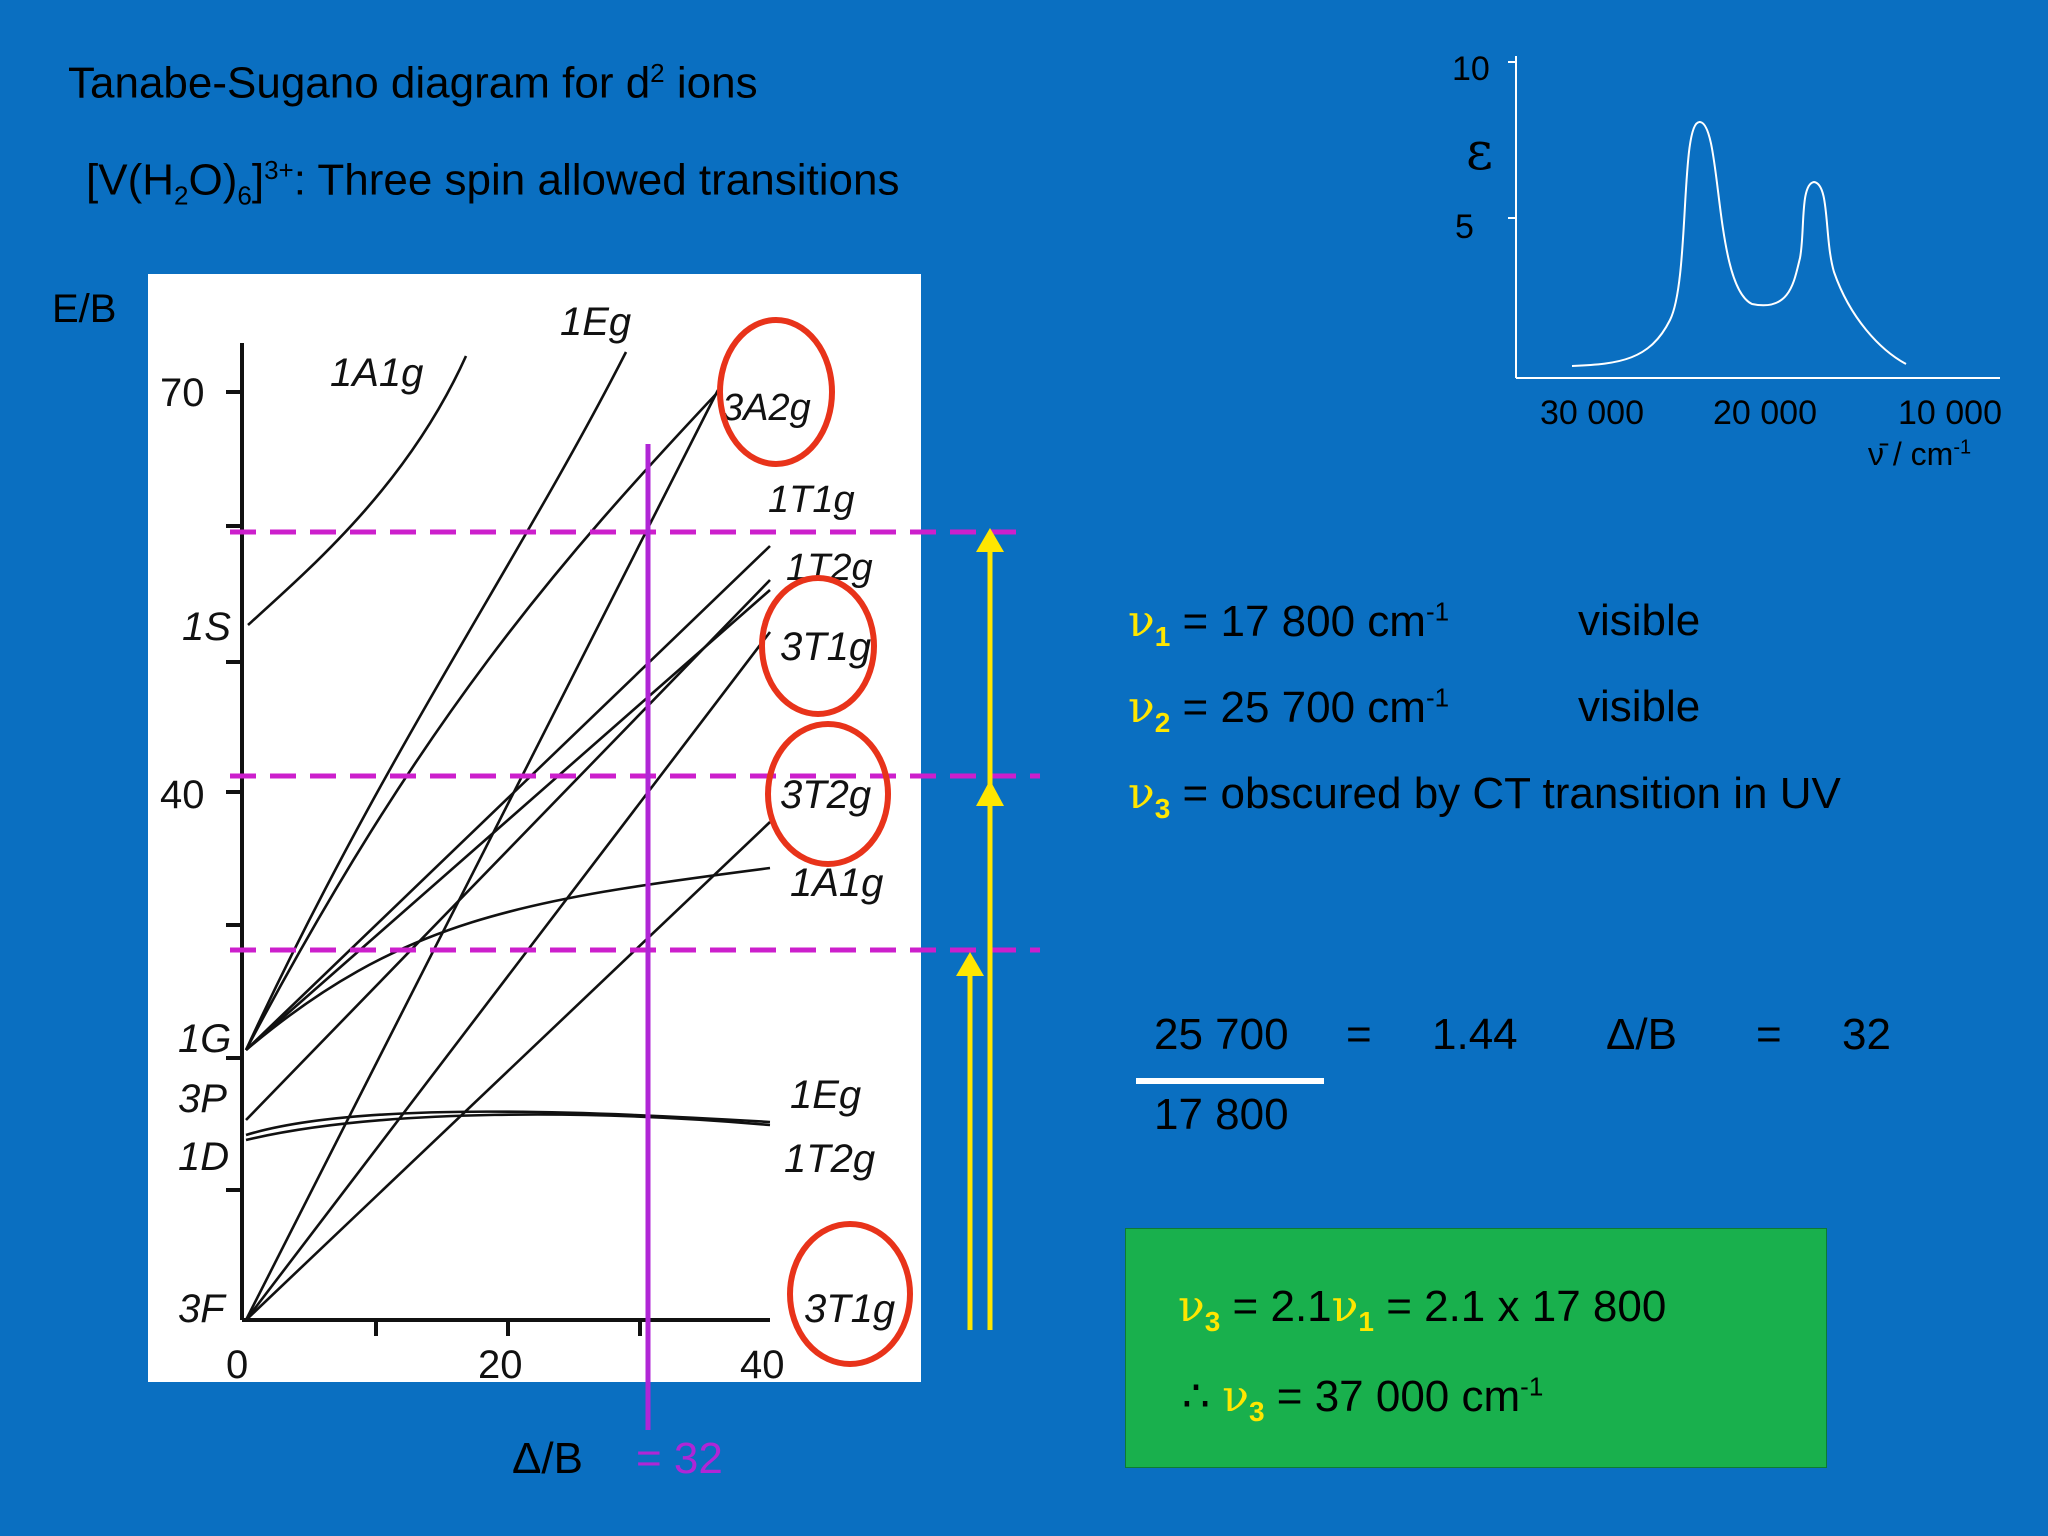  What do you see at coordinates (202, 1309) in the screenshot?
I see `term-label-3F: 3F` at bounding box center [202, 1309].